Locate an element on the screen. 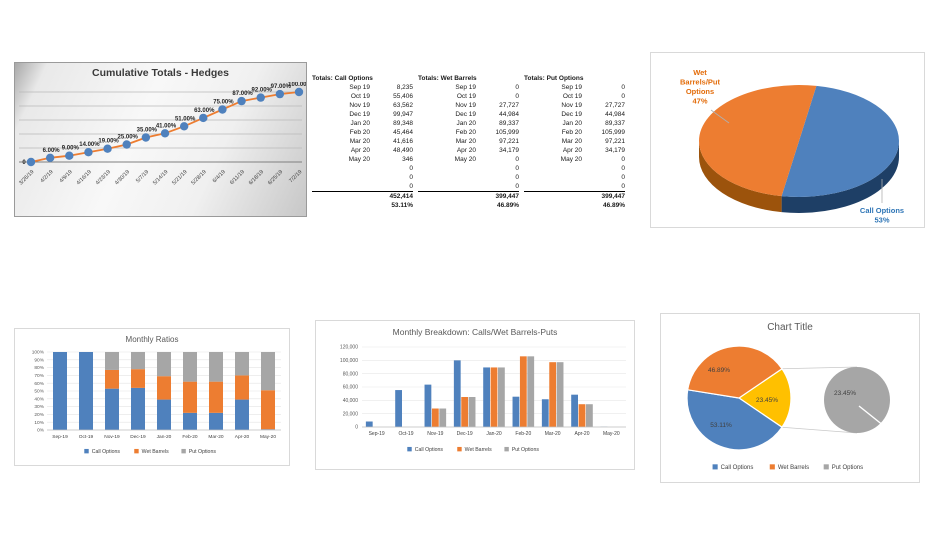  row-value: 452,414 is located at coordinates (401, 196).